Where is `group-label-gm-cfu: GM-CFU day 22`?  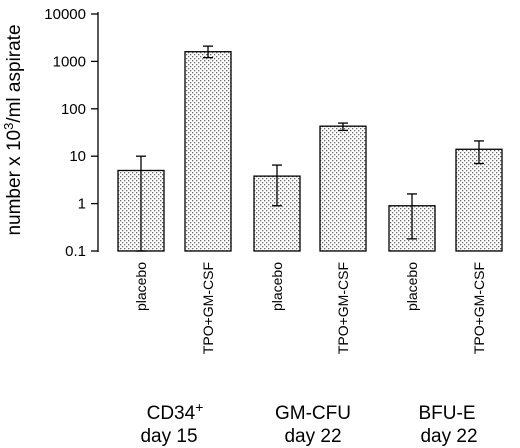 group-label-gm-cfu: GM-CFU day 22 is located at coordinates (313, 425).